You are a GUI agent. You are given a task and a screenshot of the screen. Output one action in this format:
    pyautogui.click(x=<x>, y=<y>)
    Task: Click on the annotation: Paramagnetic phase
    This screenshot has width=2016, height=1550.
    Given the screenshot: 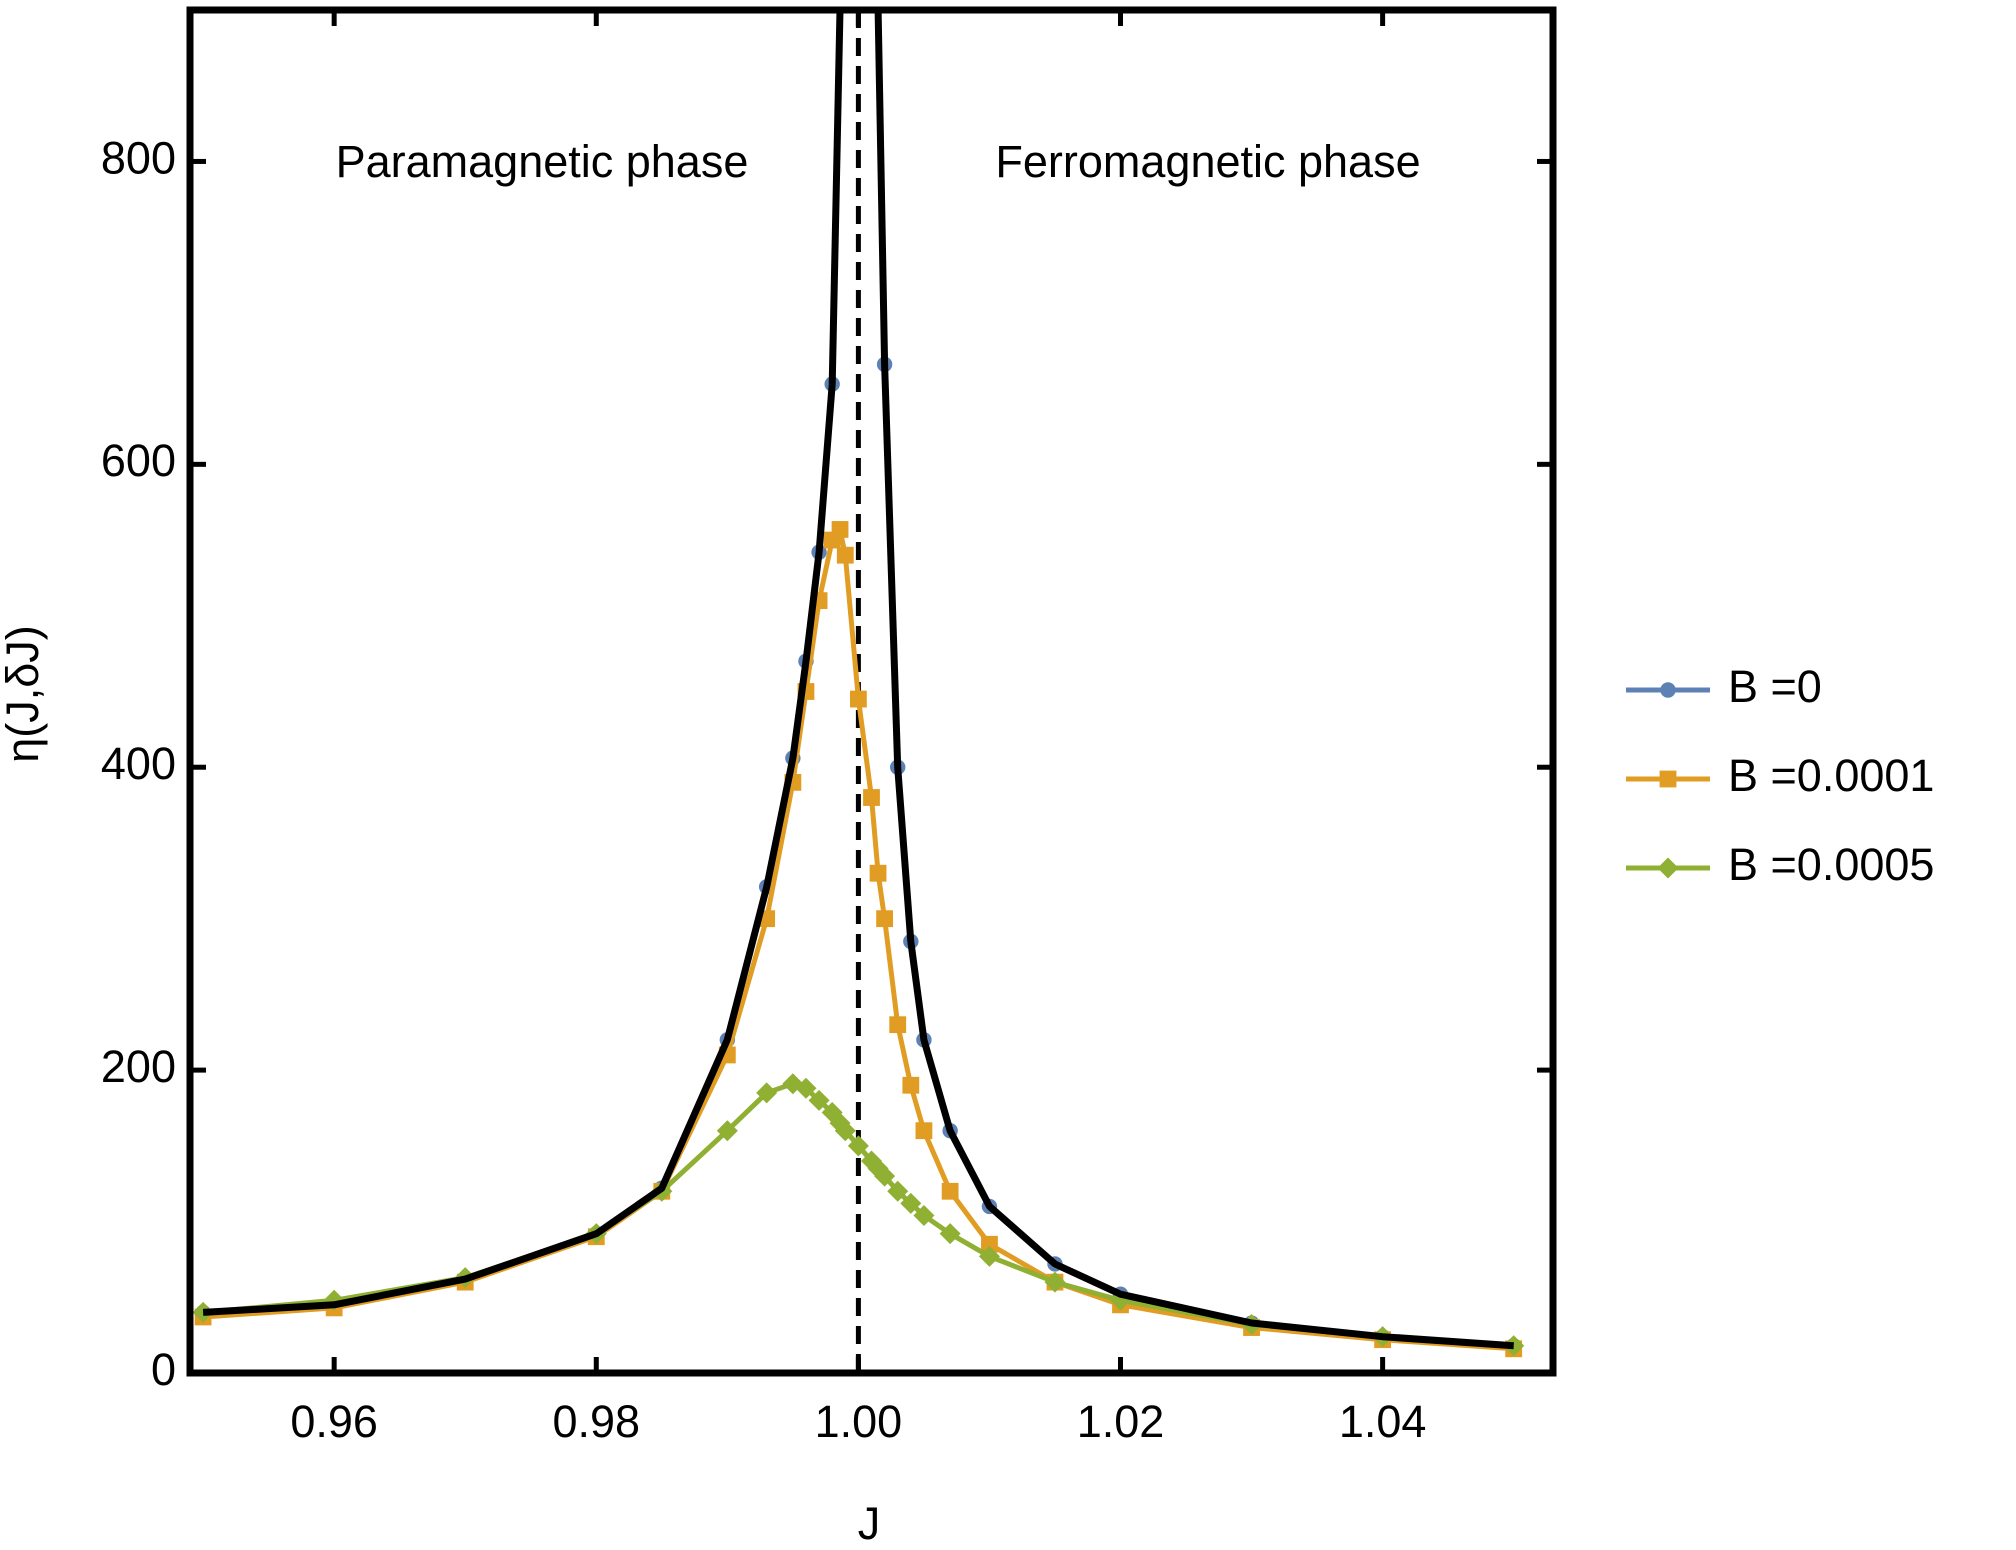 What is the action you would take?
    pyautogui.click(x=542, y=161)
    